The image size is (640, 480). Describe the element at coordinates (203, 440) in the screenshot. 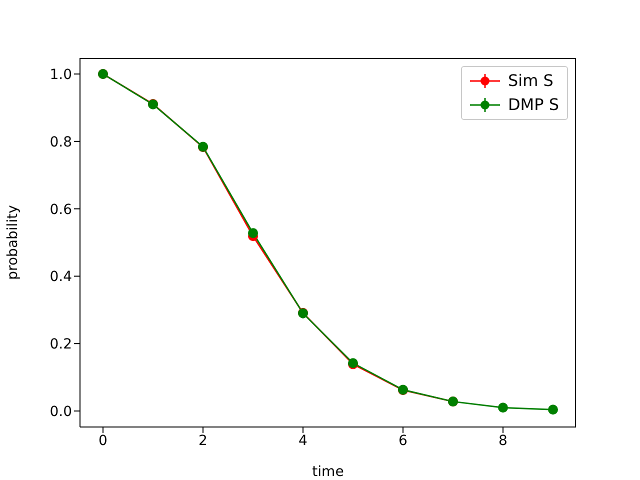

I see `x-tick-label: 2` at that location.